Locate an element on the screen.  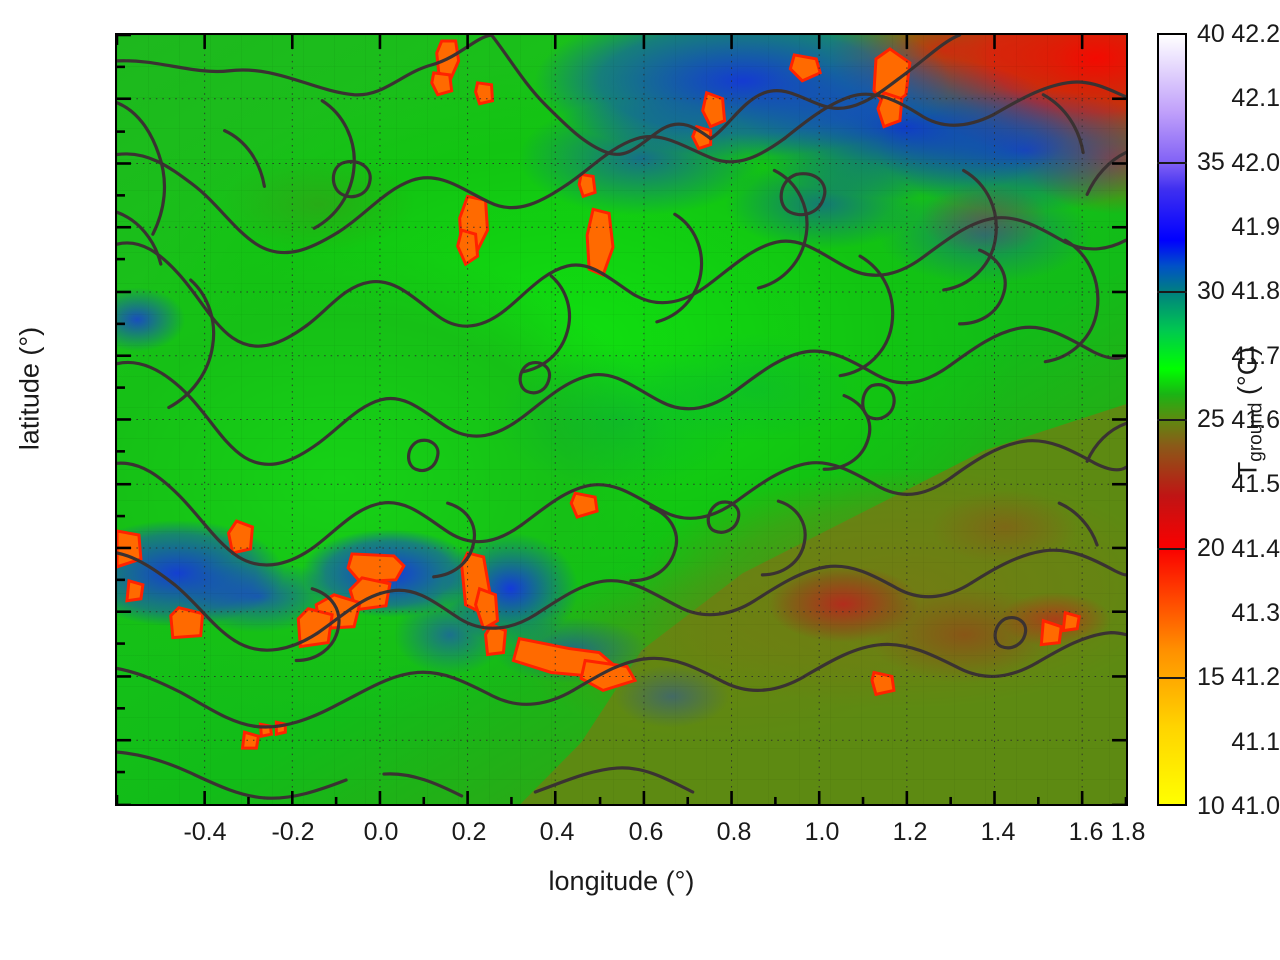
colorbar-title: Tground (°C) is located at coordinates (1249, 413).